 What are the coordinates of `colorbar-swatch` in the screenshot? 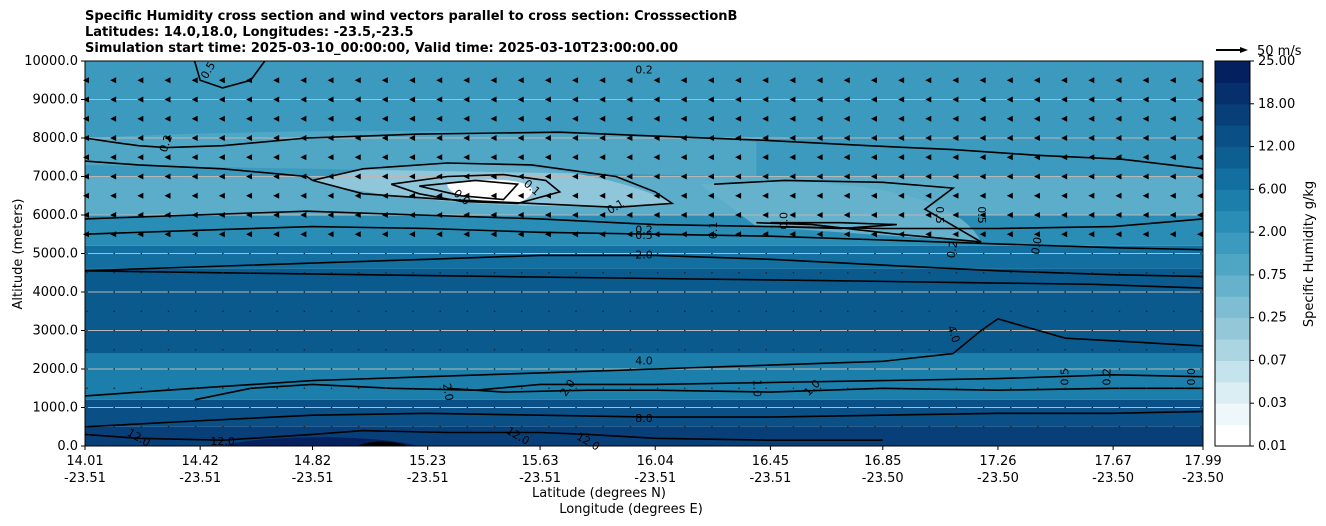 It's located at (1232, 414).